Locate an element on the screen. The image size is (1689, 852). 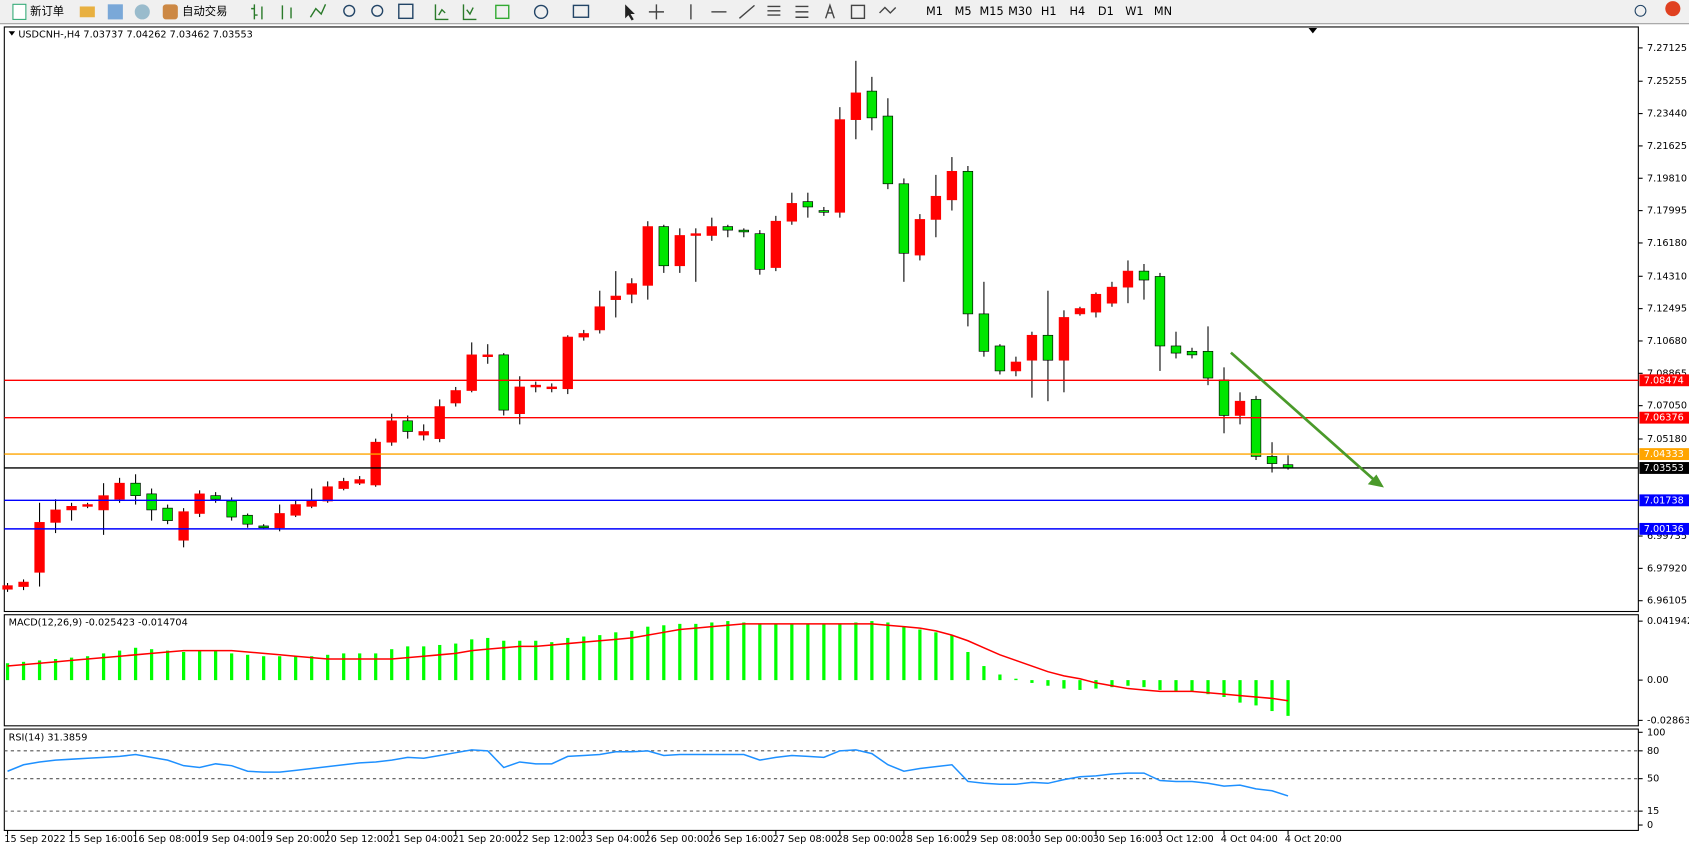
template-icon is located at coordinates (581, 11).